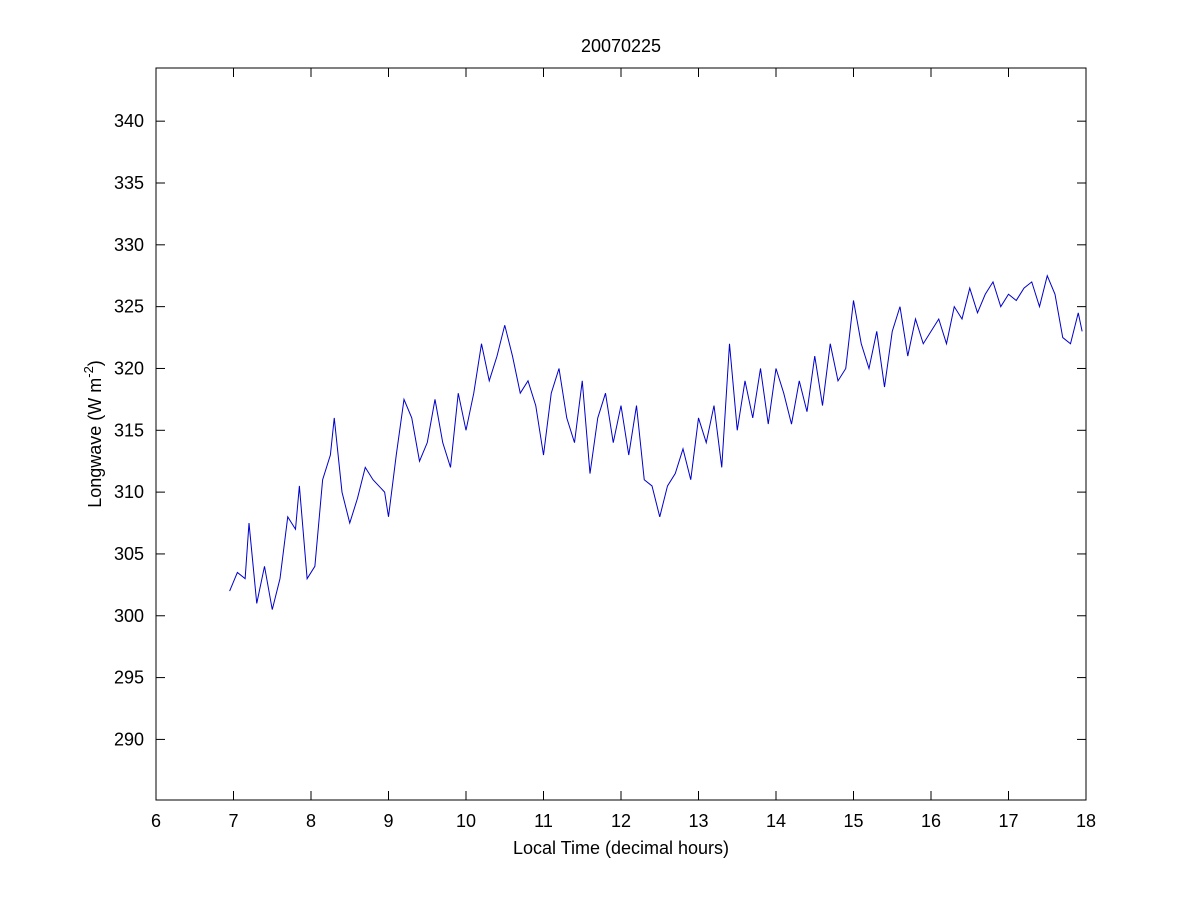  Describe the element at coordinates (543, 821) in the screenshot. I see `x-tick-label: 11` at that location.